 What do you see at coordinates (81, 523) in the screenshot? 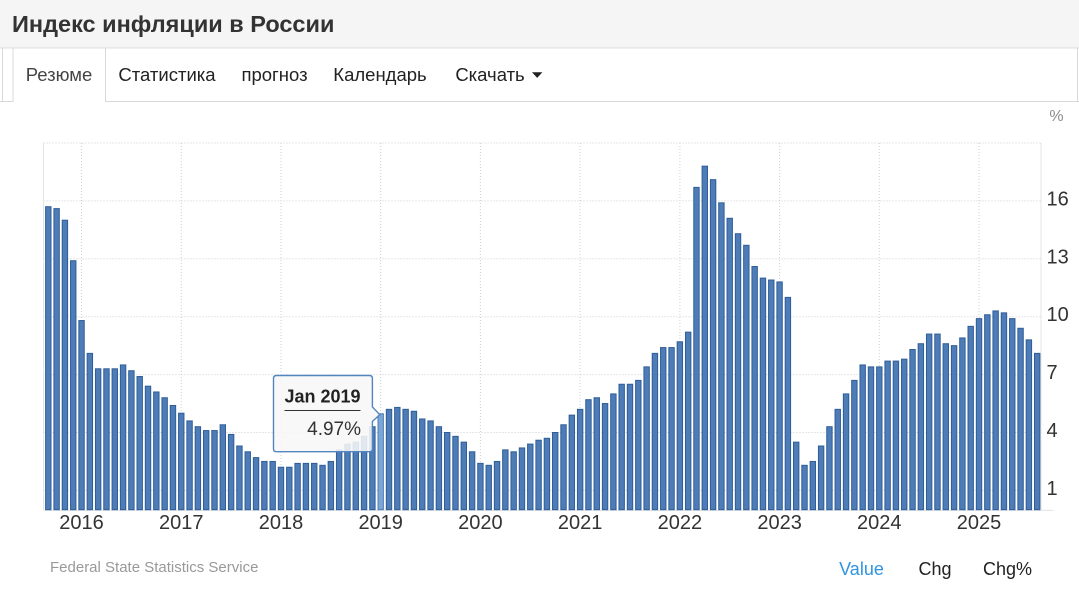
I see `svg-text: 2016` at bounding box center [81, 523].